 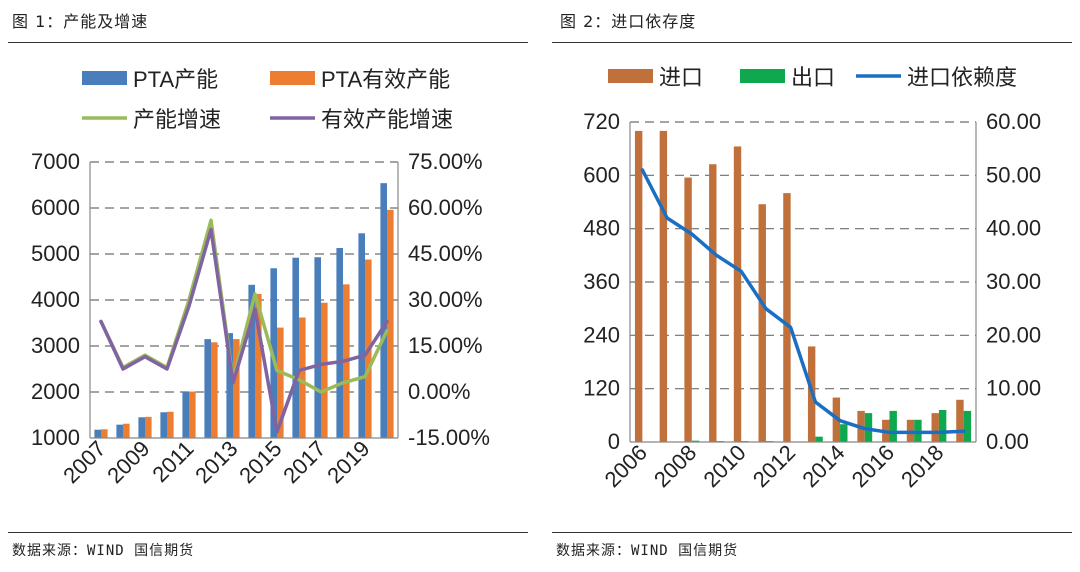 I want to click on right-axis-tick-label: 30.00, so click(x=1013, y=281).